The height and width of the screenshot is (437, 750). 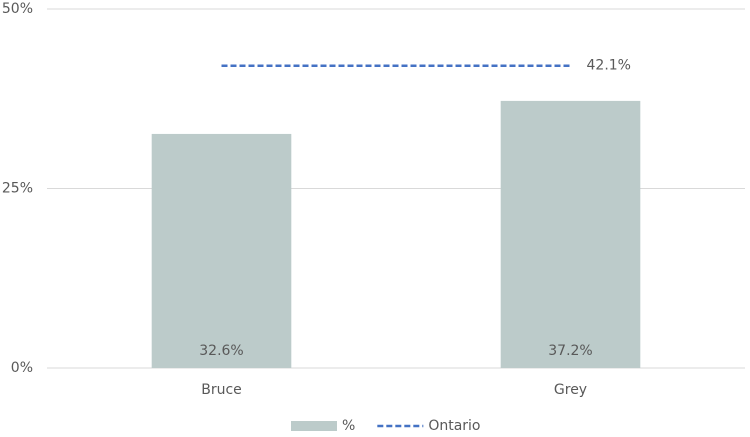 What do you see at coordinates (17, 189) in the screenshot?
I see `y-tick-label: 25%` at bounding box center [17, 189].